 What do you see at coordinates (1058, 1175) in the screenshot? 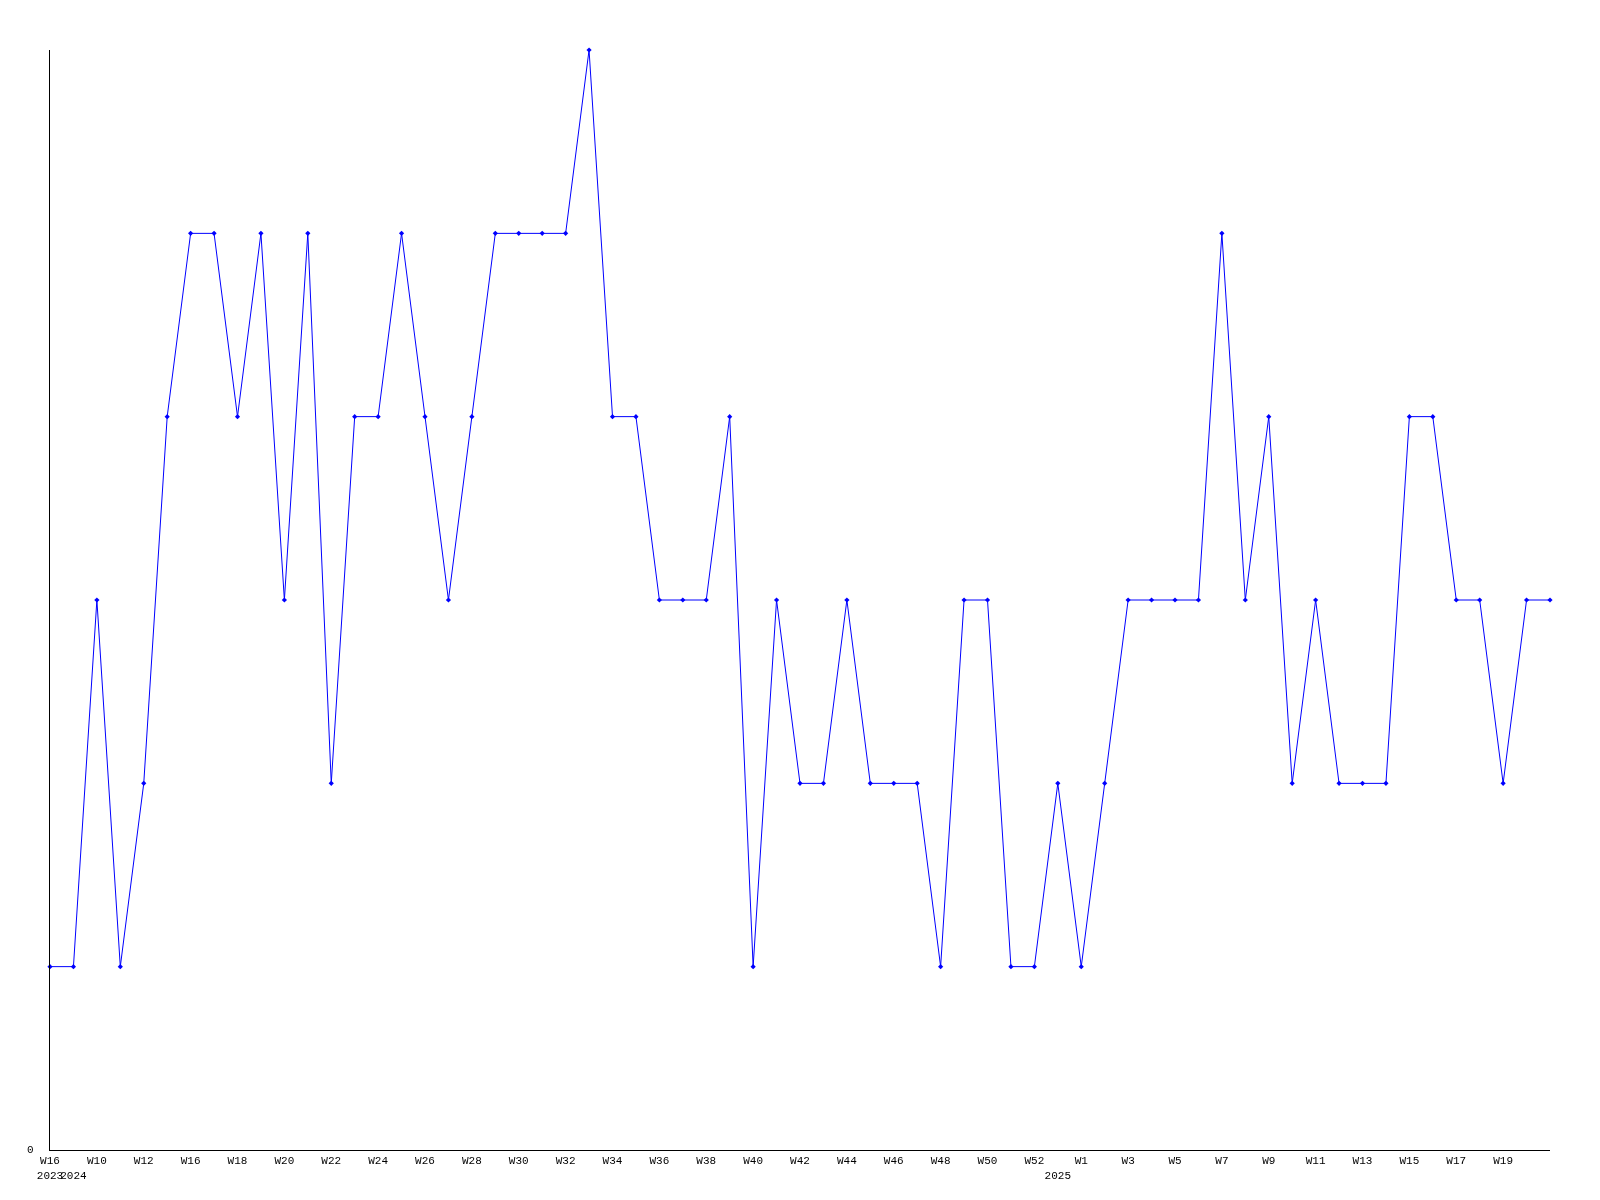
I see `x-tick-label: 2025` at bounding box center [1058, 1175].